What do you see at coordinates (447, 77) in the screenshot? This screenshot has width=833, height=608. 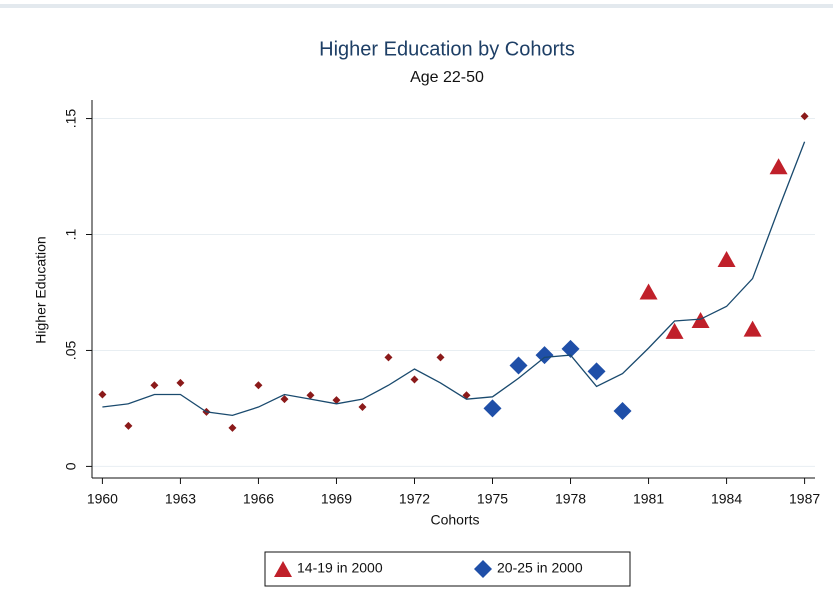 I see `chart-subtitle: Age 22-50` at bounding box center [447, 77].